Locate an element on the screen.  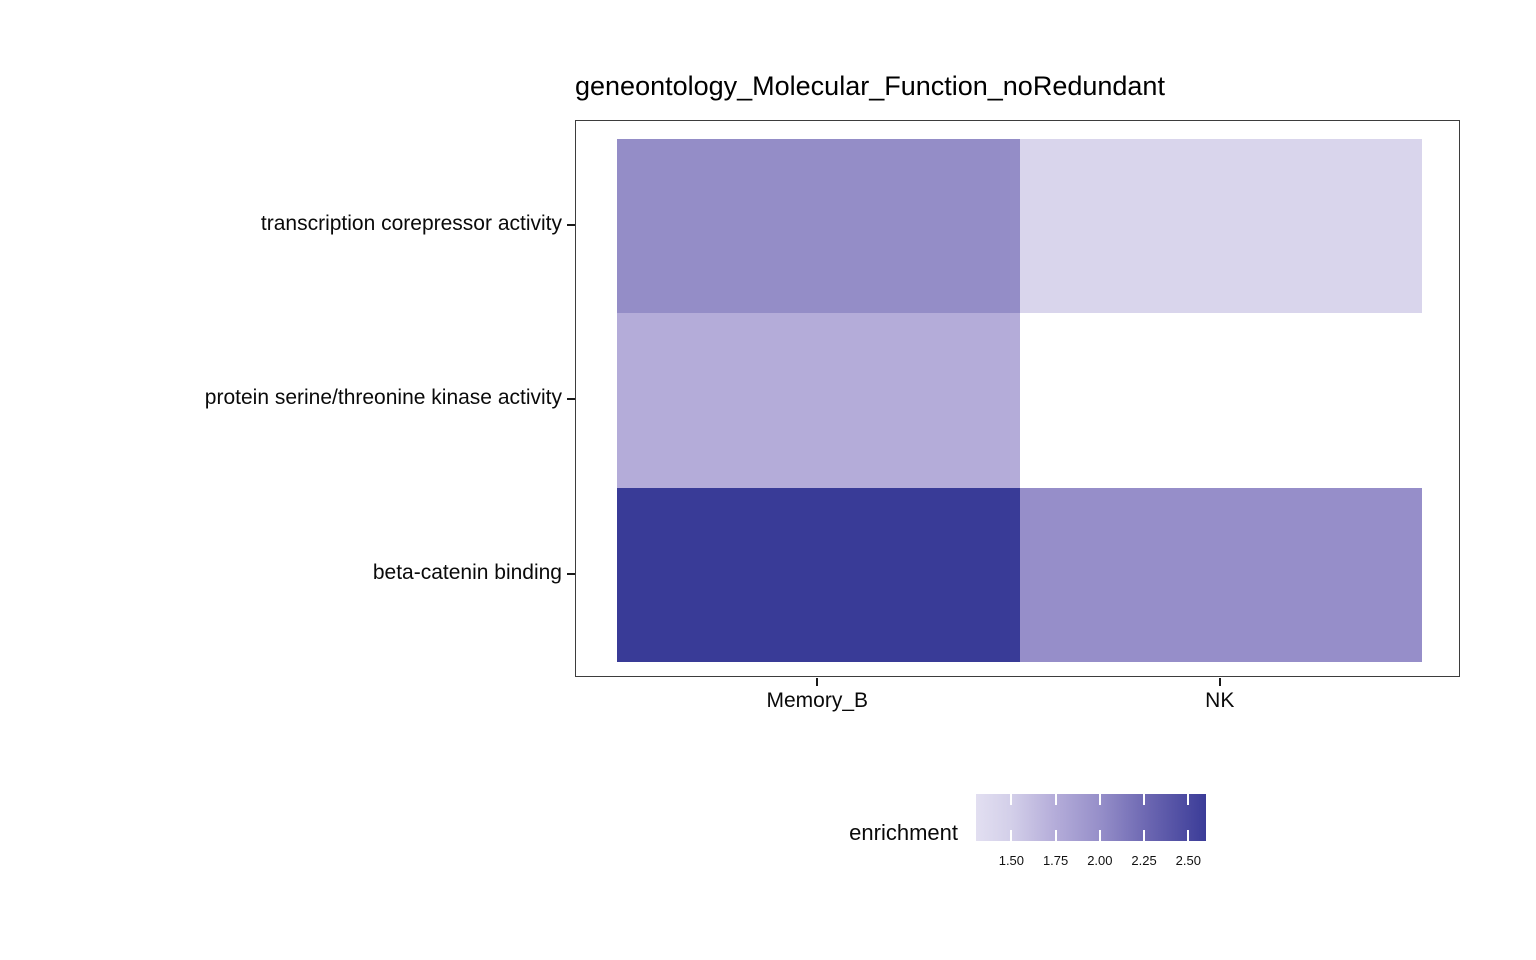
legend-tick-label: 2.50 is located at coordinates (1188, 860).